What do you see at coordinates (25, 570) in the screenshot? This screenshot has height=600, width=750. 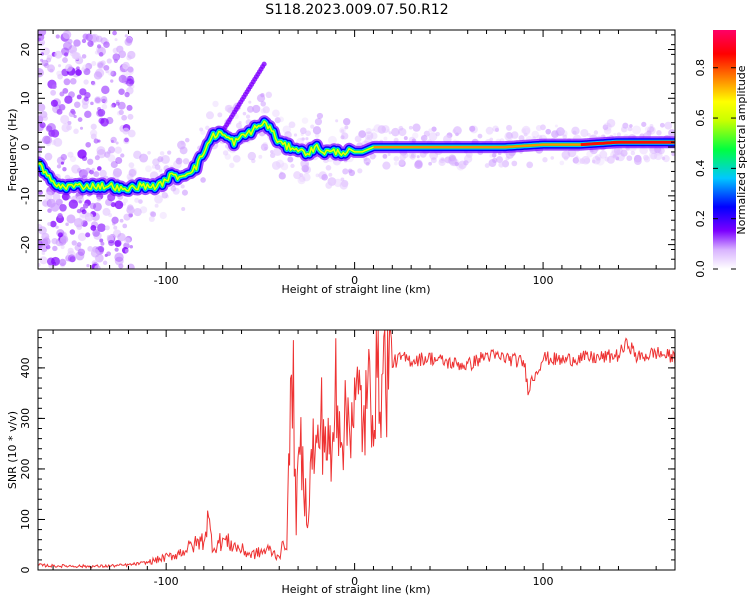 I see `y-tick-label: 0` at bounding box center [25, 570].